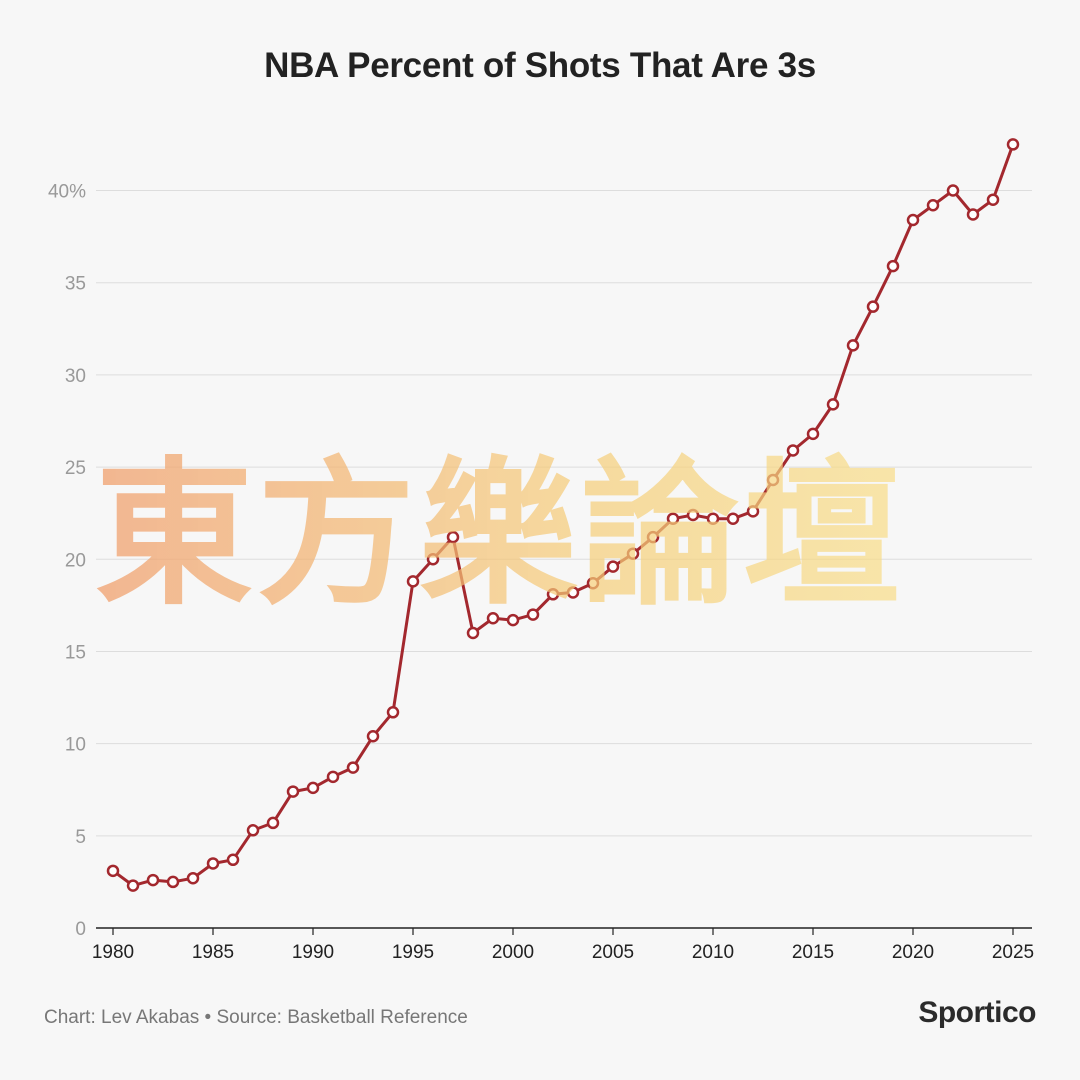 Image resolution: width=1080 pixels, height=1080 pixels. Describe the element at coordinates (563, 945) in the screenshot. I see `x-axis-ticks: 1980 1985 1990 1995 2000 2005 2010 2015 2020 2025` at that location.